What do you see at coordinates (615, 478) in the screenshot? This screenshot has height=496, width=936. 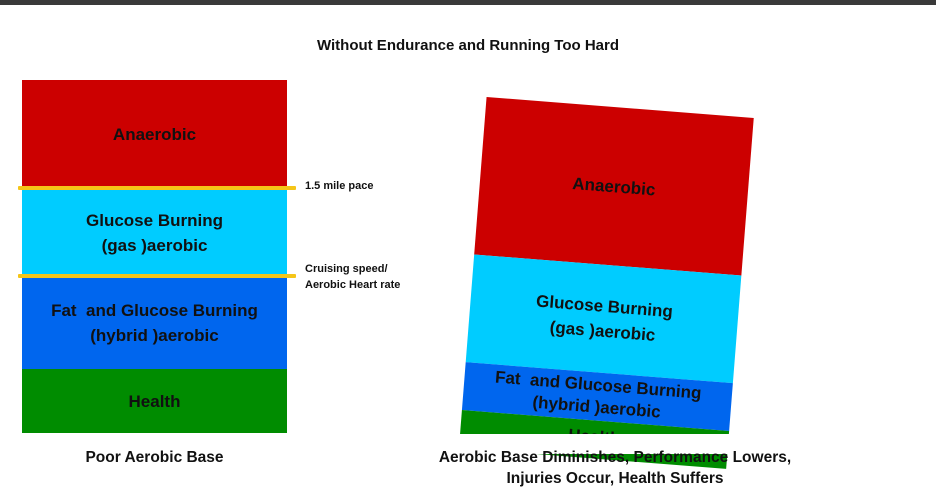 I see `right-caption-line2: Injuries Occur, Health Suffers` at bounding box center [615, 478].